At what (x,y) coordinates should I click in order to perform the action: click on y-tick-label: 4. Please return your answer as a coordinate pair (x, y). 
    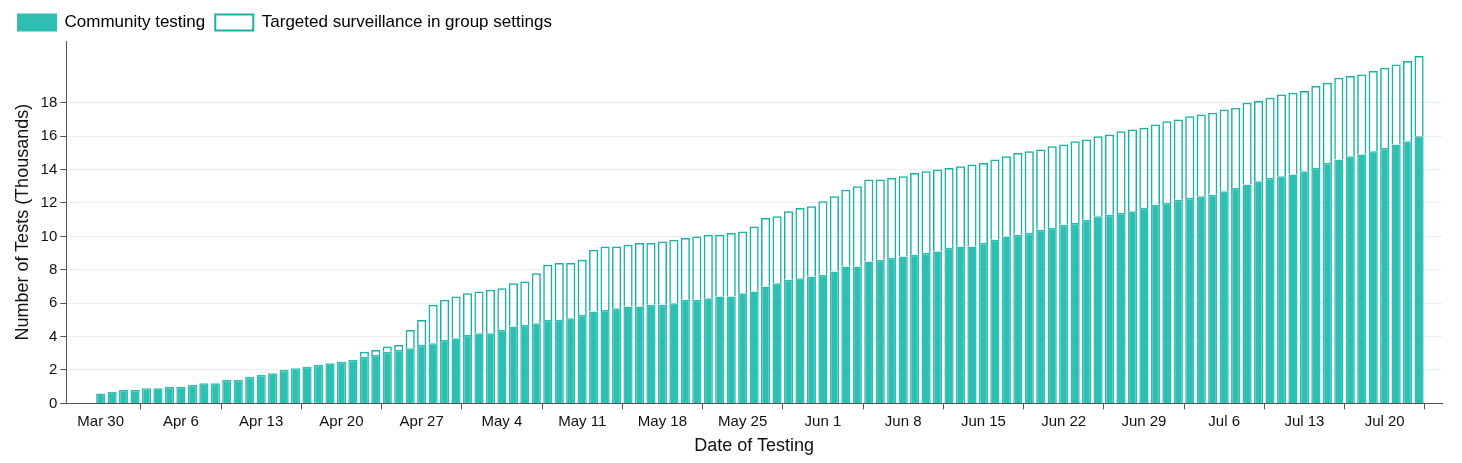
    Looking at the image, I should click on (53, 335).